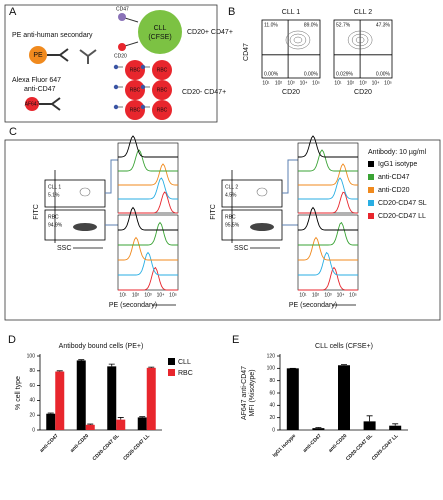 Image resolution: width=443 pixels, height=500 pixels. I want to click on panel-label: D, so click(12, 340).